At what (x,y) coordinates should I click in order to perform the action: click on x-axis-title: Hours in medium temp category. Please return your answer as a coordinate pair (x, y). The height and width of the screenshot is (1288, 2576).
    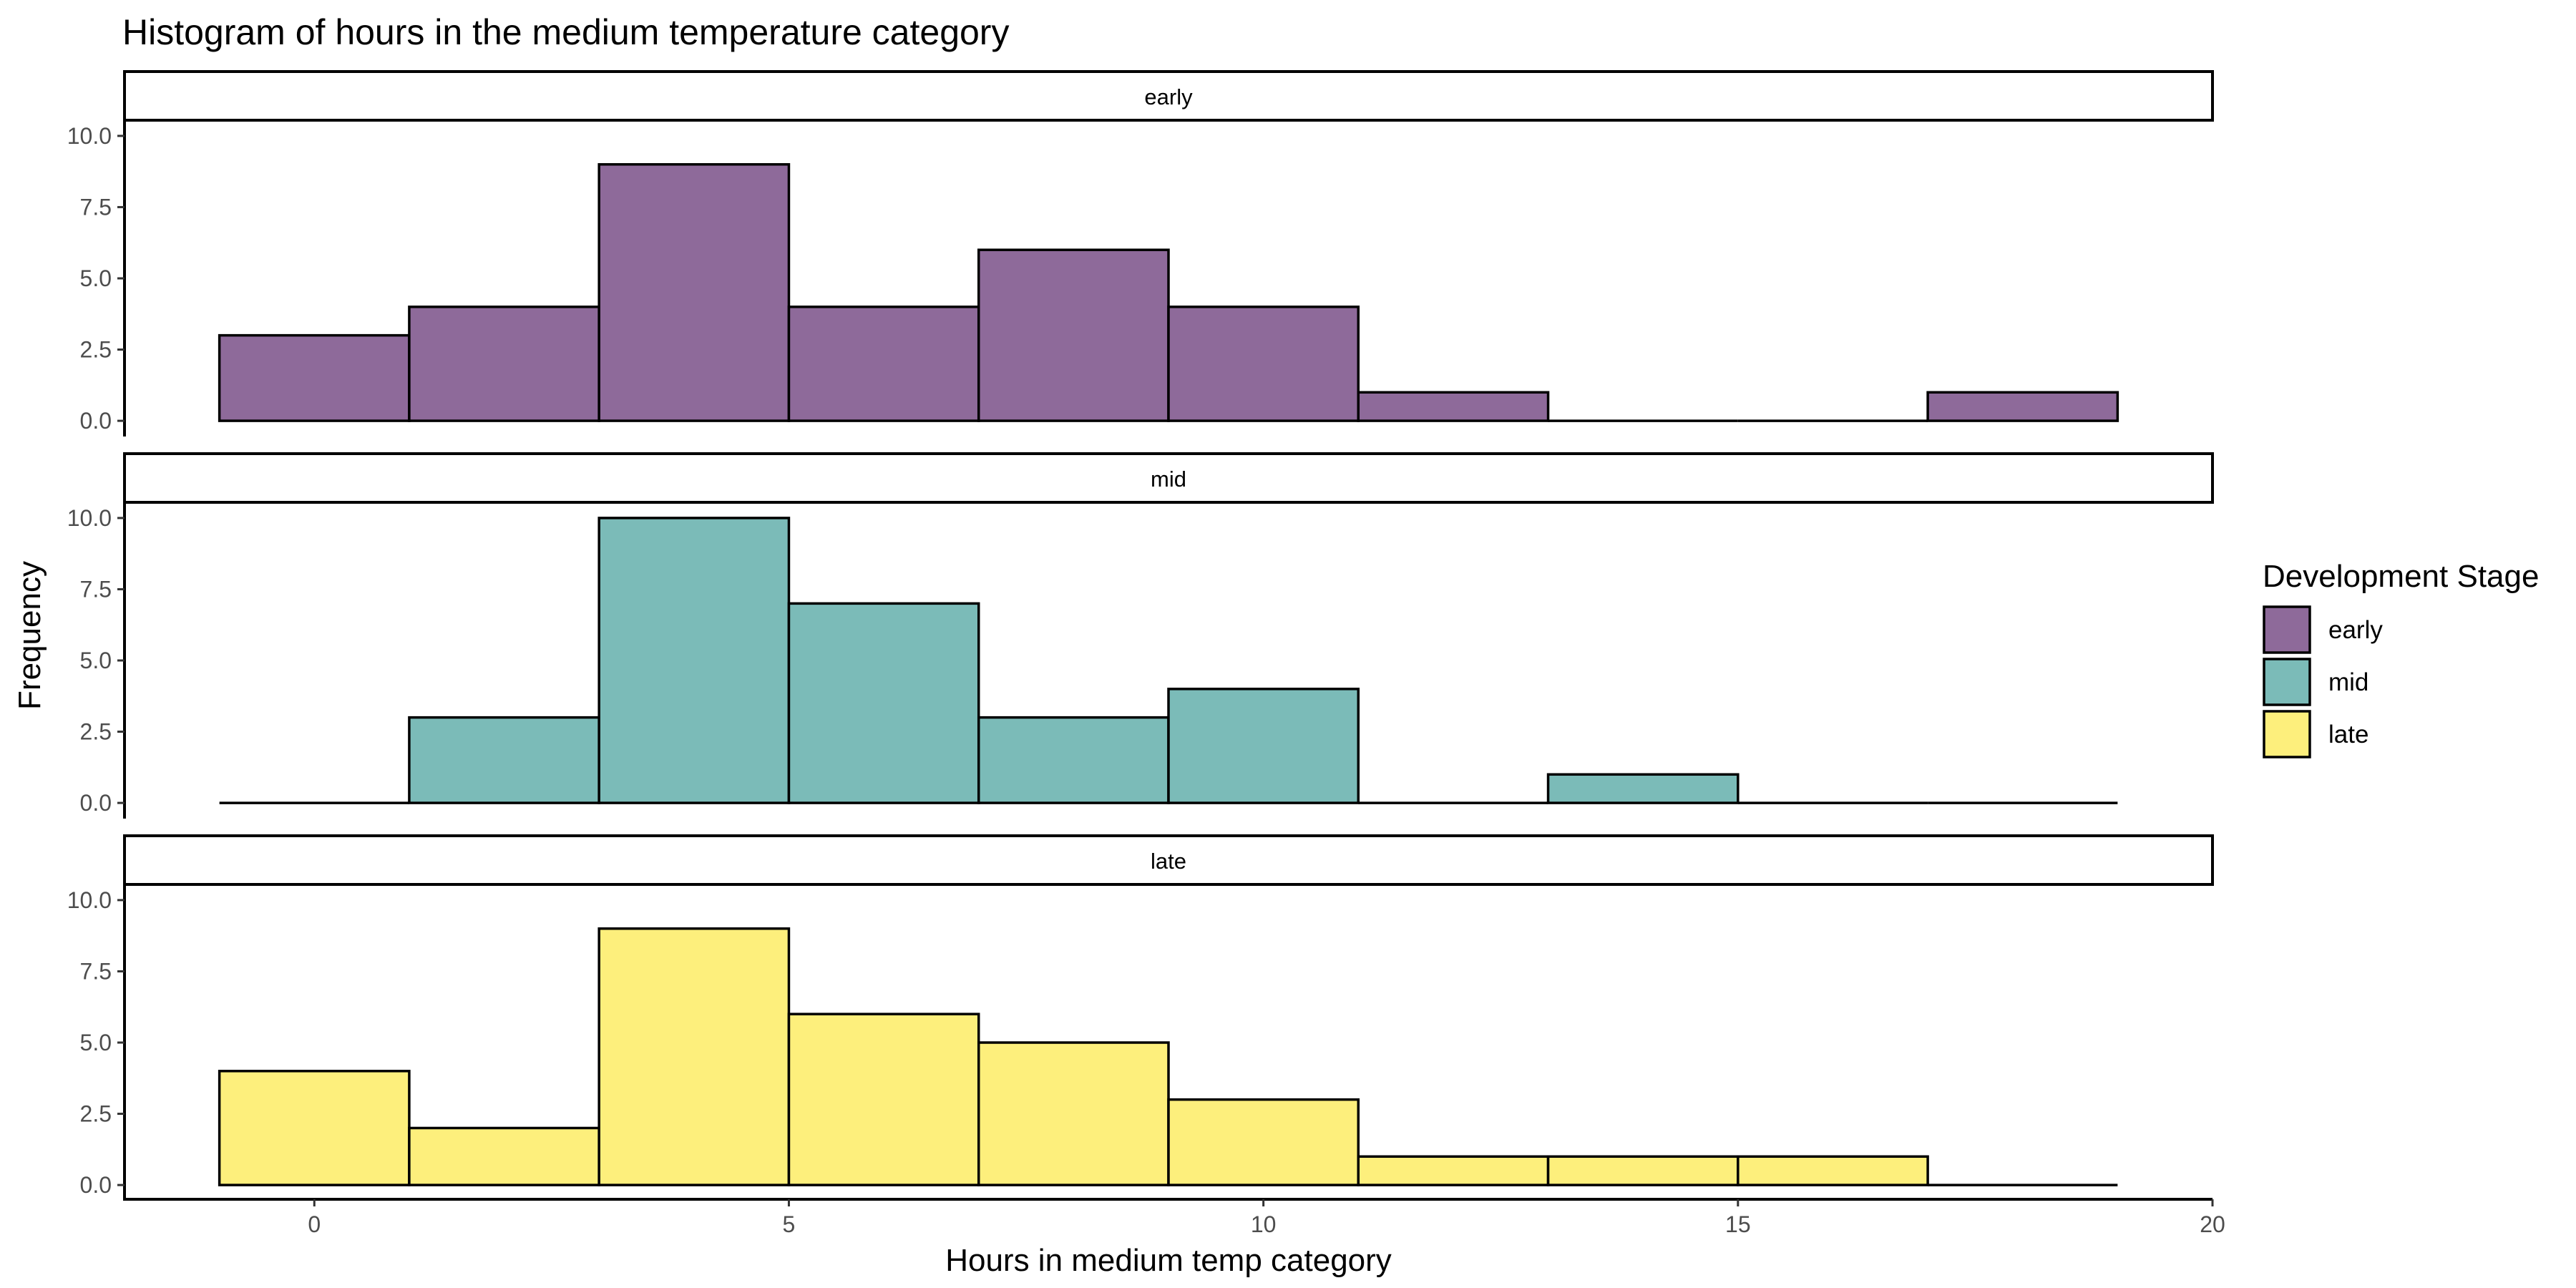
    Looking at the image, I should click on (1168, 1260).